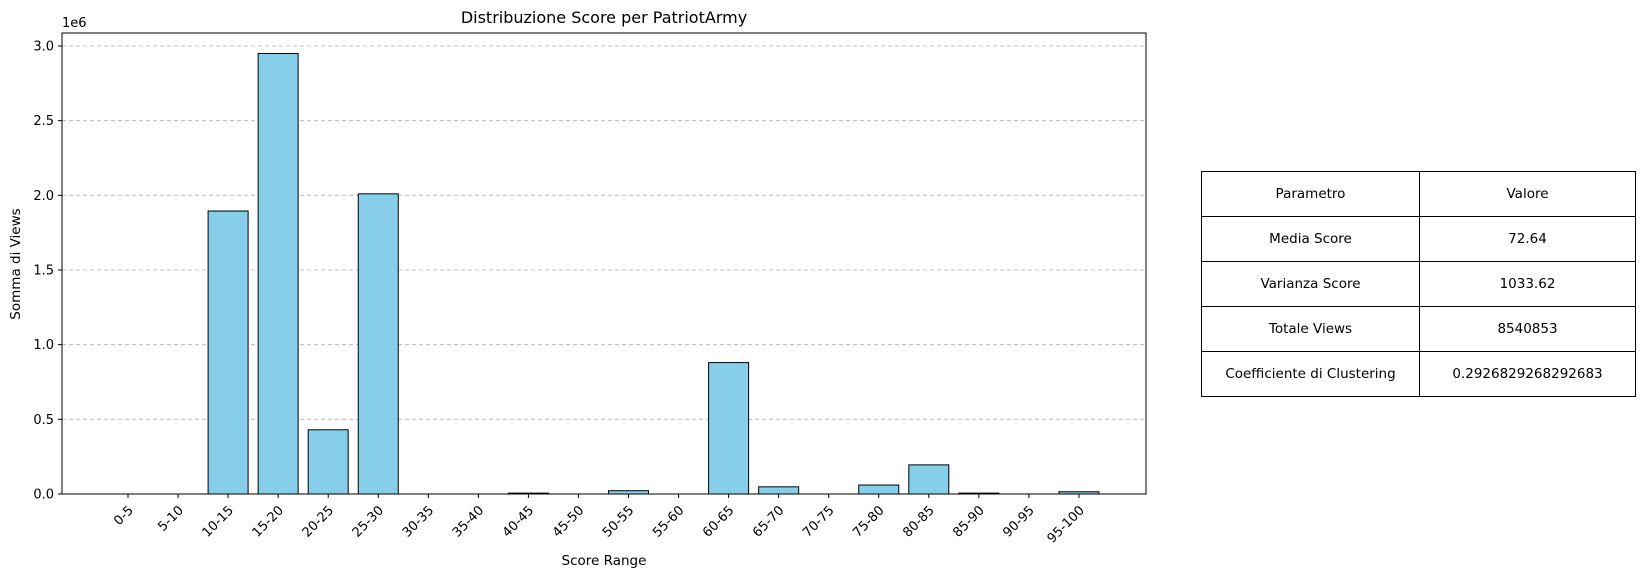 The width and height of the screenshot is (1644, 578). I want to click on table-row: Totale Views 8540853, so click(1418, 329).